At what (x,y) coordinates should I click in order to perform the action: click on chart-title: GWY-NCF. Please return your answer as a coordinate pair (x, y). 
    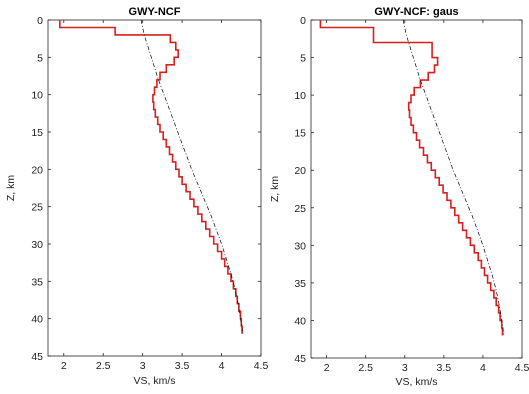
    Looking at the image, I should click on (155, 12).